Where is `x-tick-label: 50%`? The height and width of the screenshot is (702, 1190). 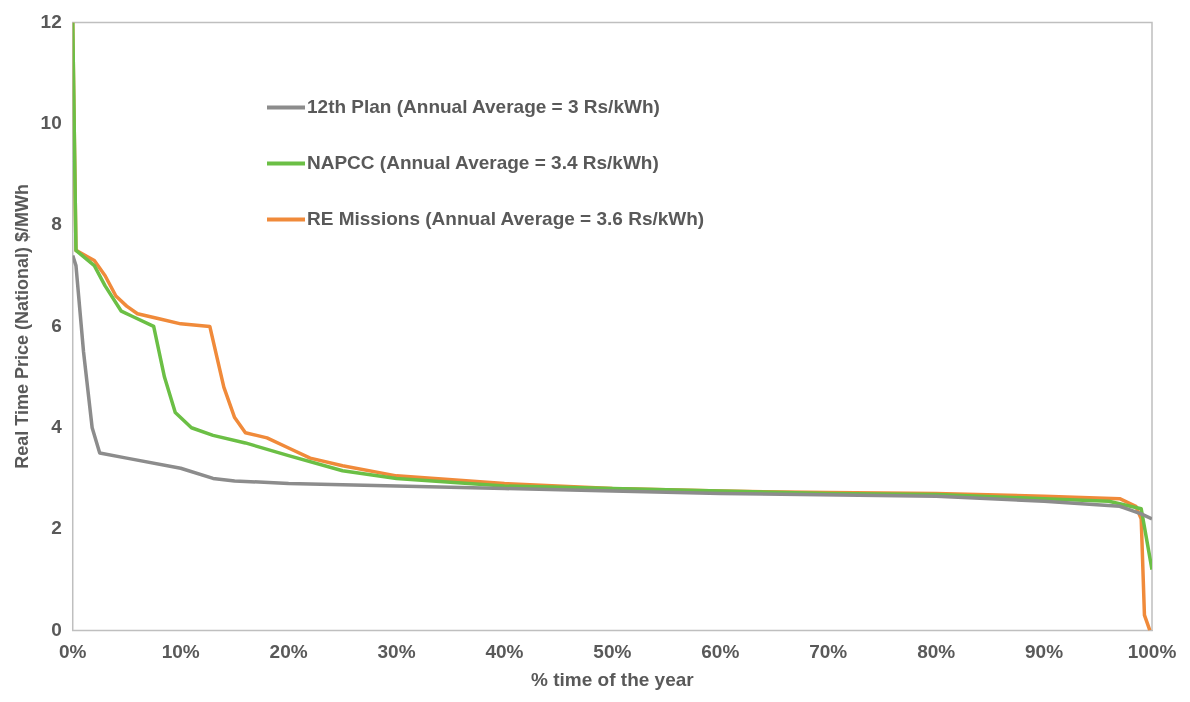
x-tick-label: 50% is located at coordinates (612, 652).